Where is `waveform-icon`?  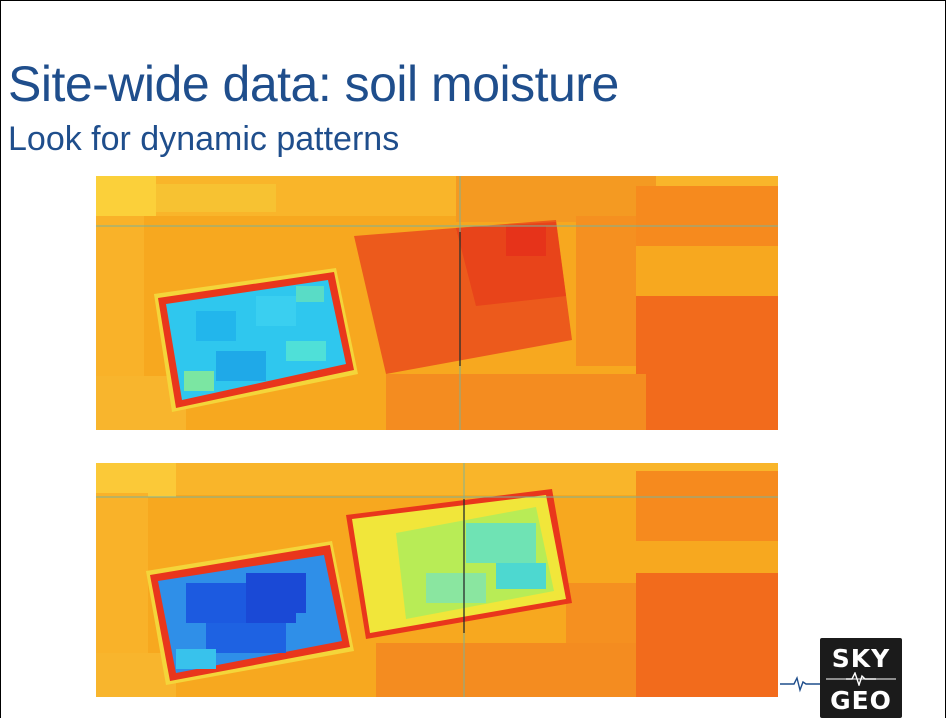 waveform-icon is located at coordinates (861, 679).